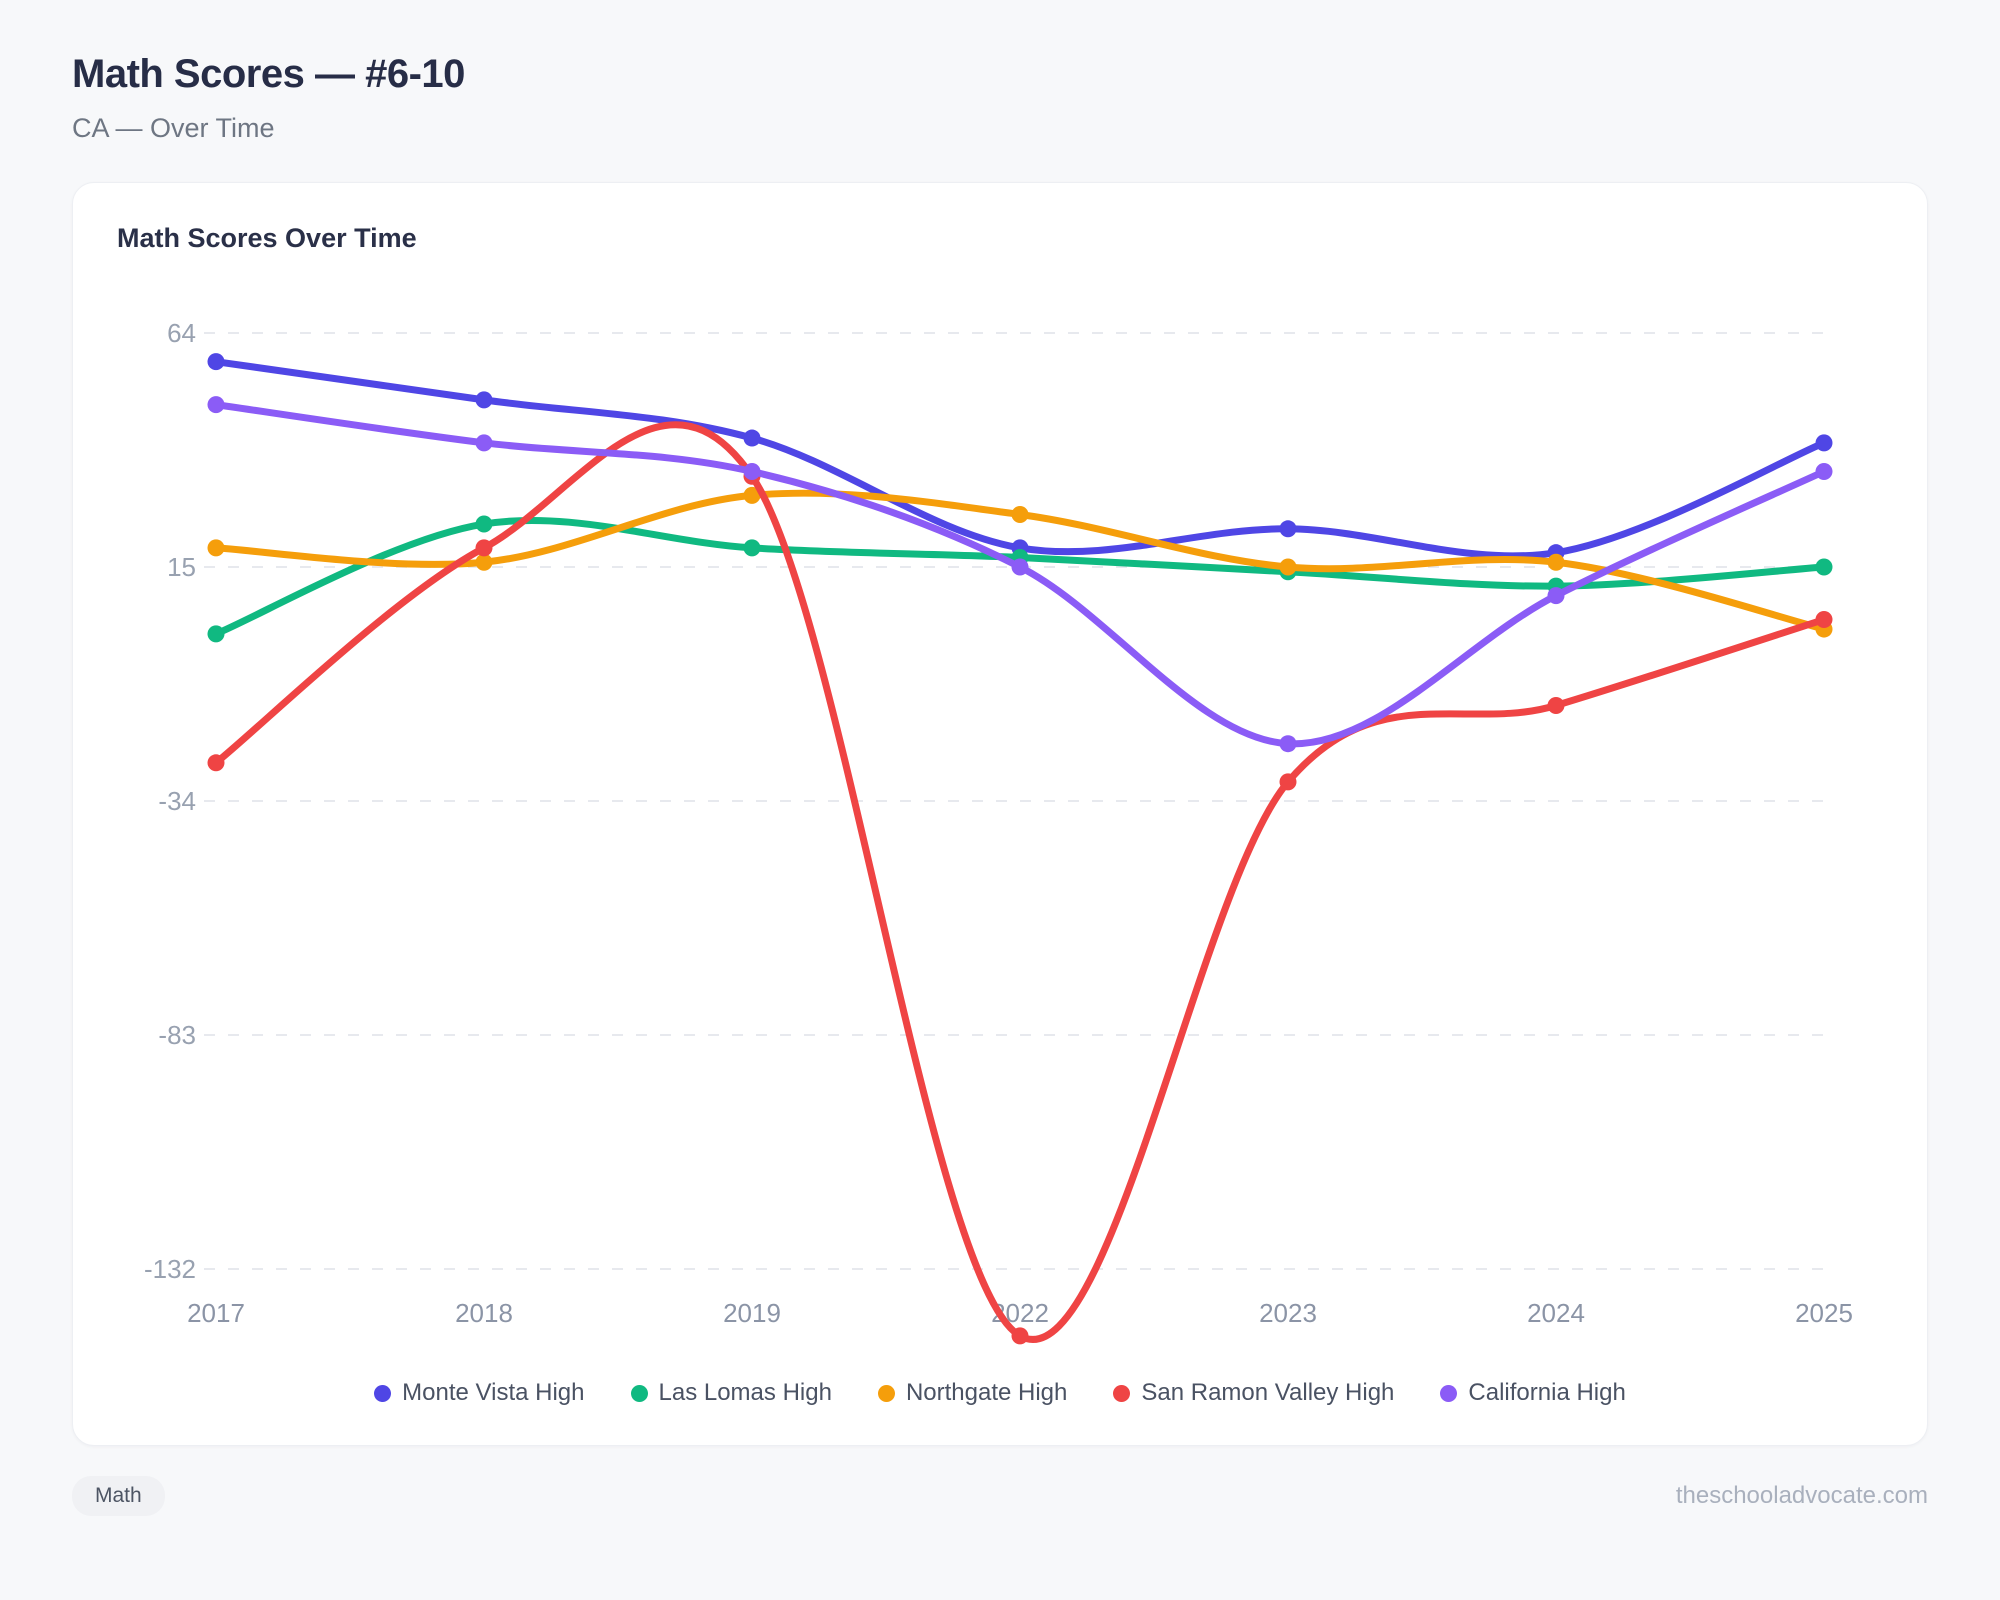  I want to click on legend-item-northgate-high: Northgate High, so click(972, 1393).